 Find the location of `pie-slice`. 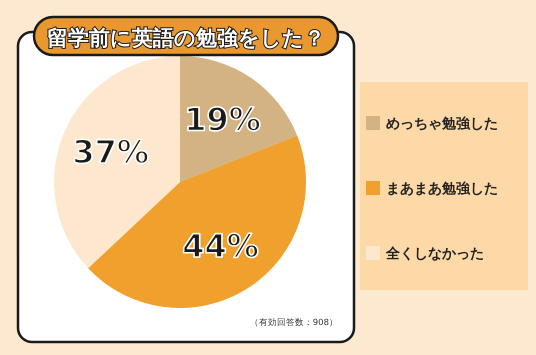

pie-slice is located at coordinates (117, 162).